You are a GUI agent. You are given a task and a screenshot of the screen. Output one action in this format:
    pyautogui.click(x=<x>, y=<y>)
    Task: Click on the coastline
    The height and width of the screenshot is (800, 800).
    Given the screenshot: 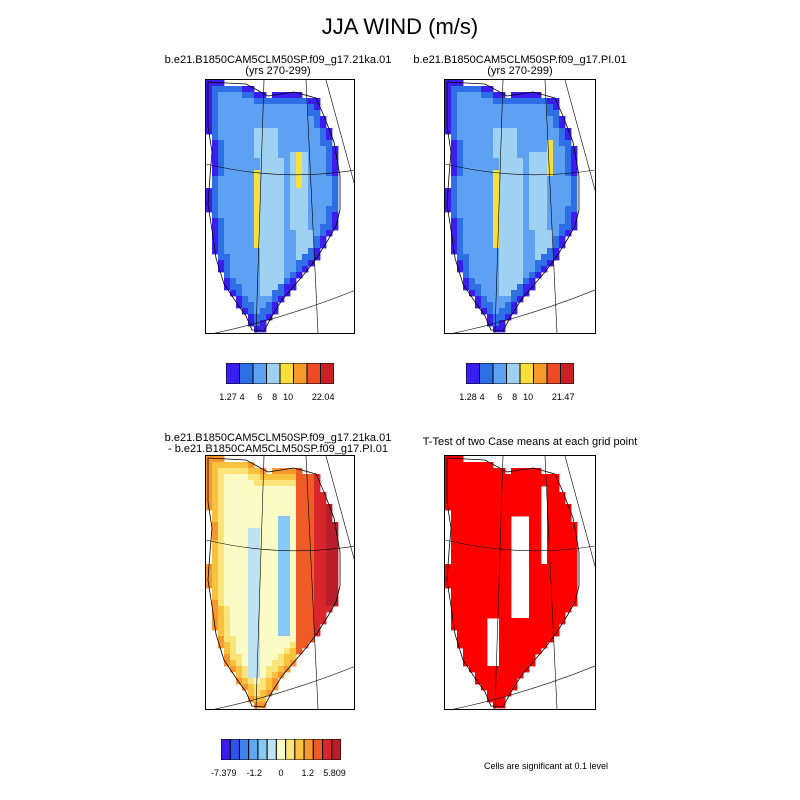 What is the action you would take?
    pyautogui.click(x=274, y=582)
    